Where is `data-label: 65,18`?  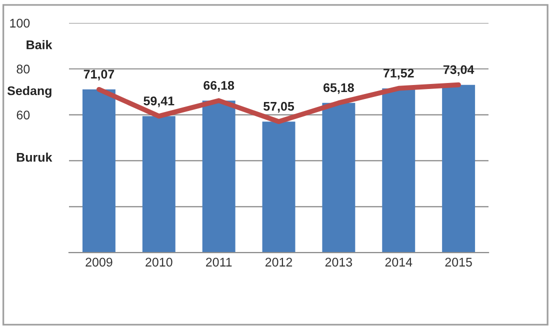
data-label: 65,18 is located at coordinates (339, 88).